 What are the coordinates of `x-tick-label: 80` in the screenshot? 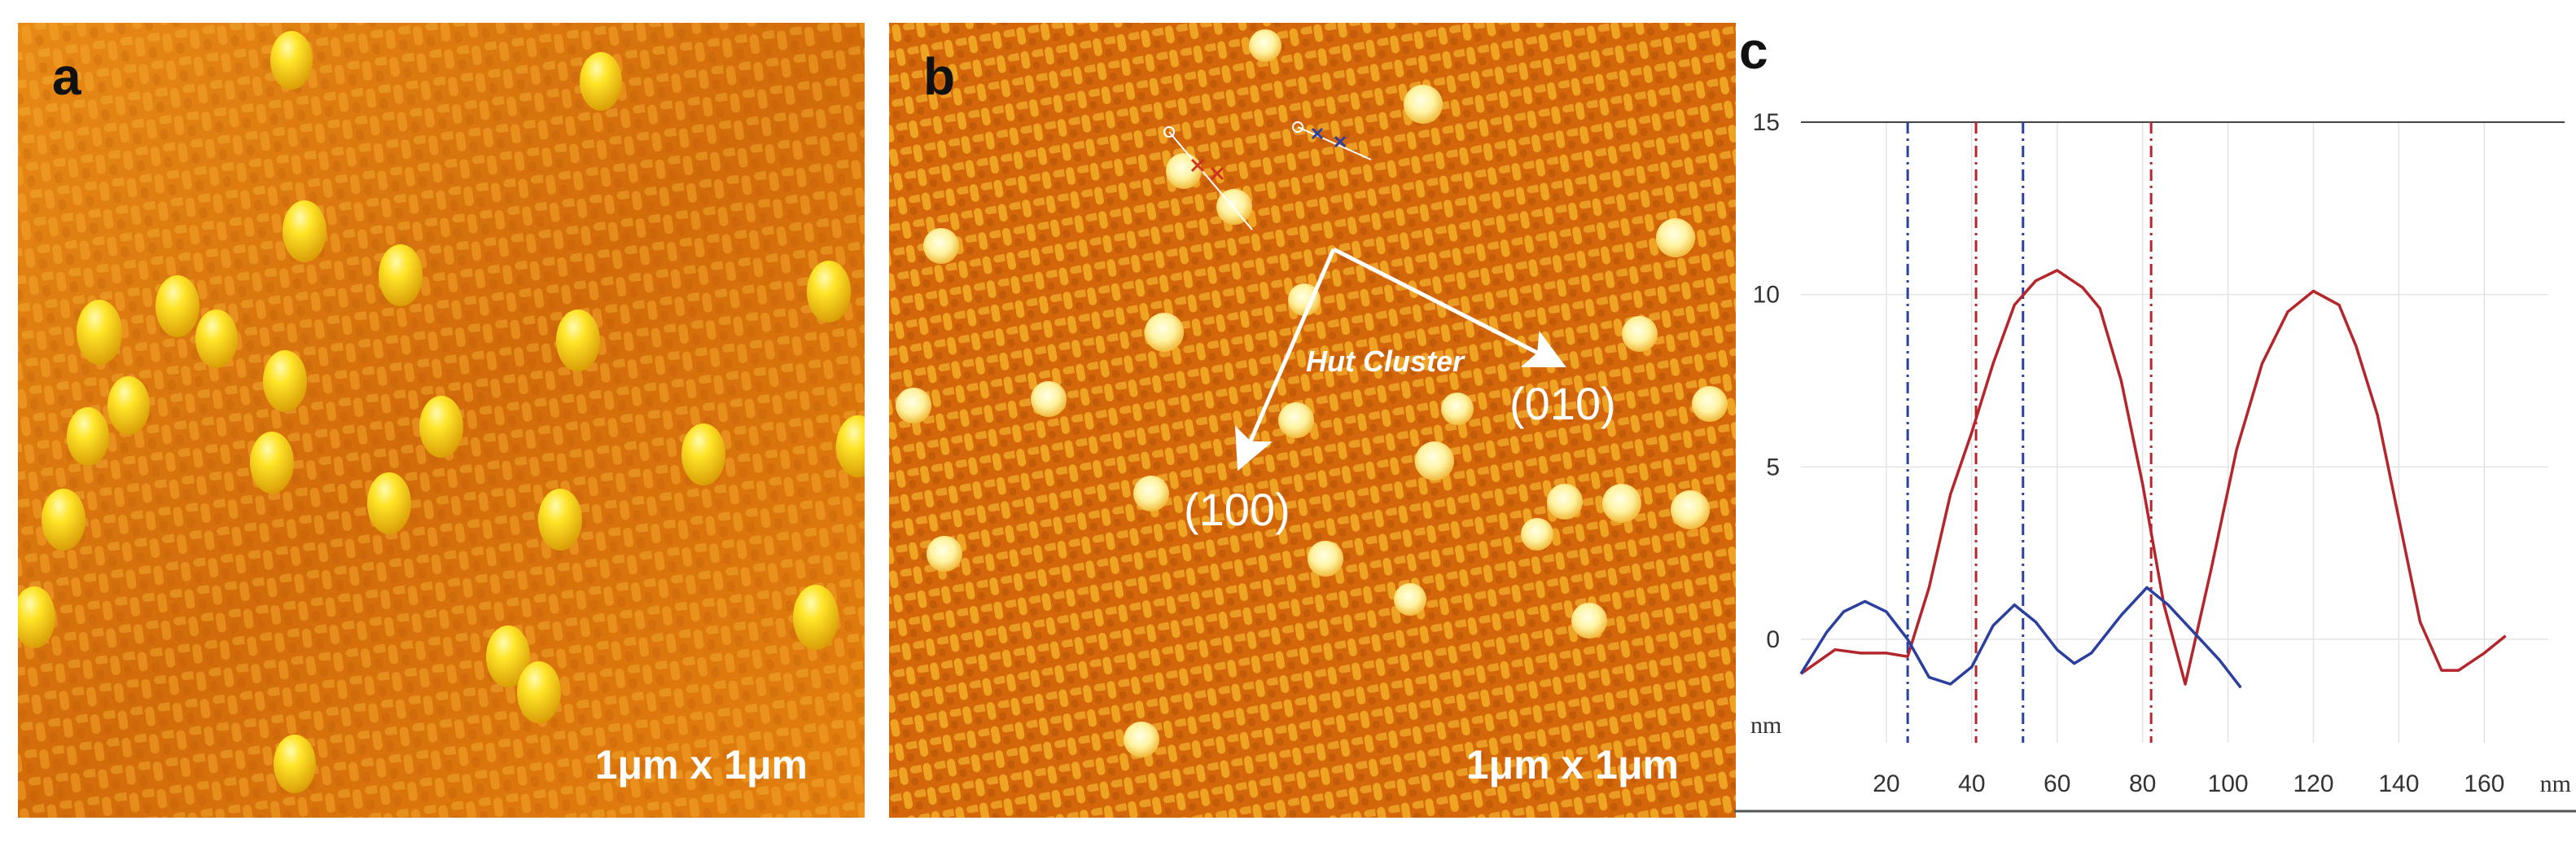 It's located at (2142, 783).